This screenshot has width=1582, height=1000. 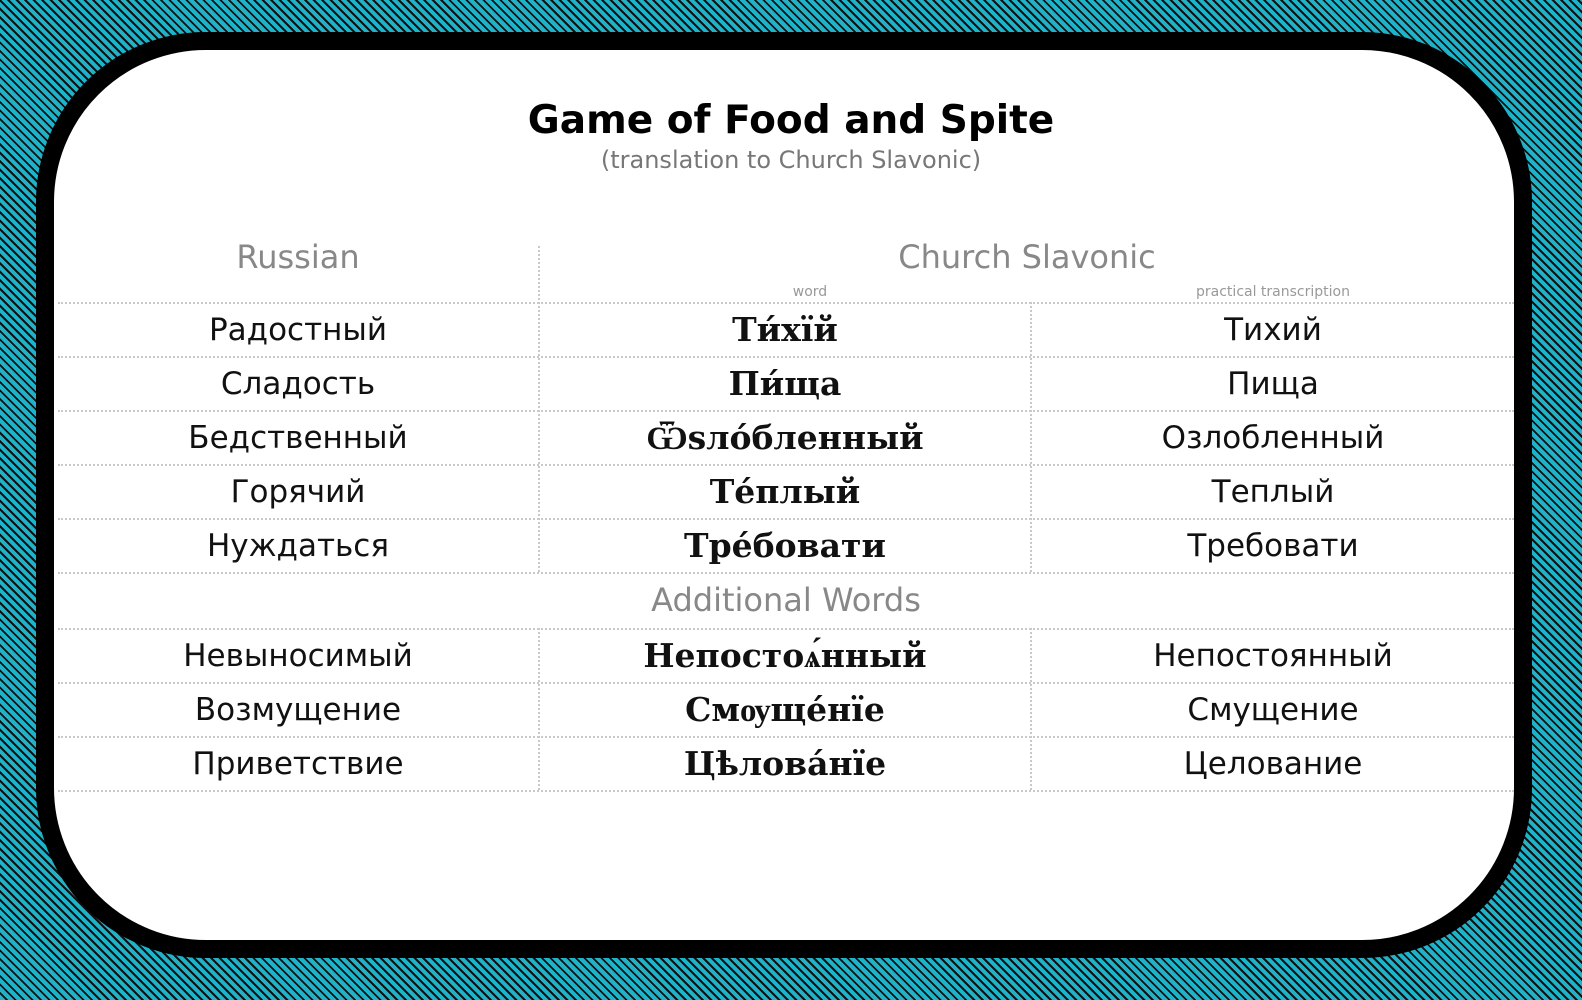 What do you see at coordinates (810, 292) in the screenshot?
I see `subheader-word: word` at bounding box center [810, 292].